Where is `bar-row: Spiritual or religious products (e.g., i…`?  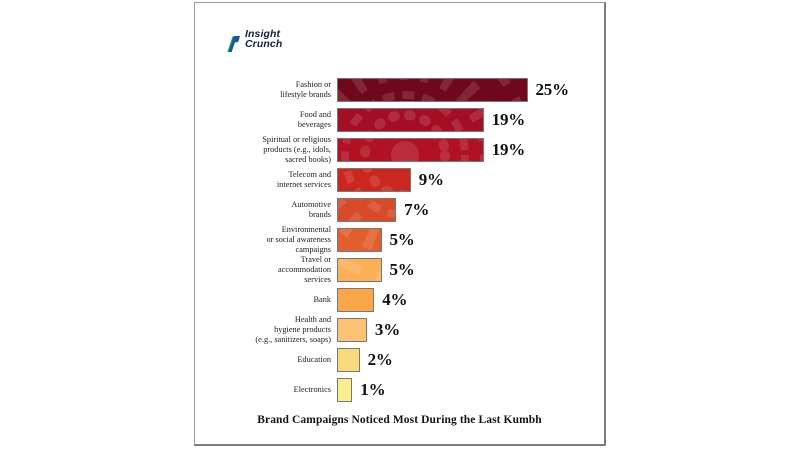 bar-row: Spiritual or religious products (e.g., i… is located at coordinates (399, 150).